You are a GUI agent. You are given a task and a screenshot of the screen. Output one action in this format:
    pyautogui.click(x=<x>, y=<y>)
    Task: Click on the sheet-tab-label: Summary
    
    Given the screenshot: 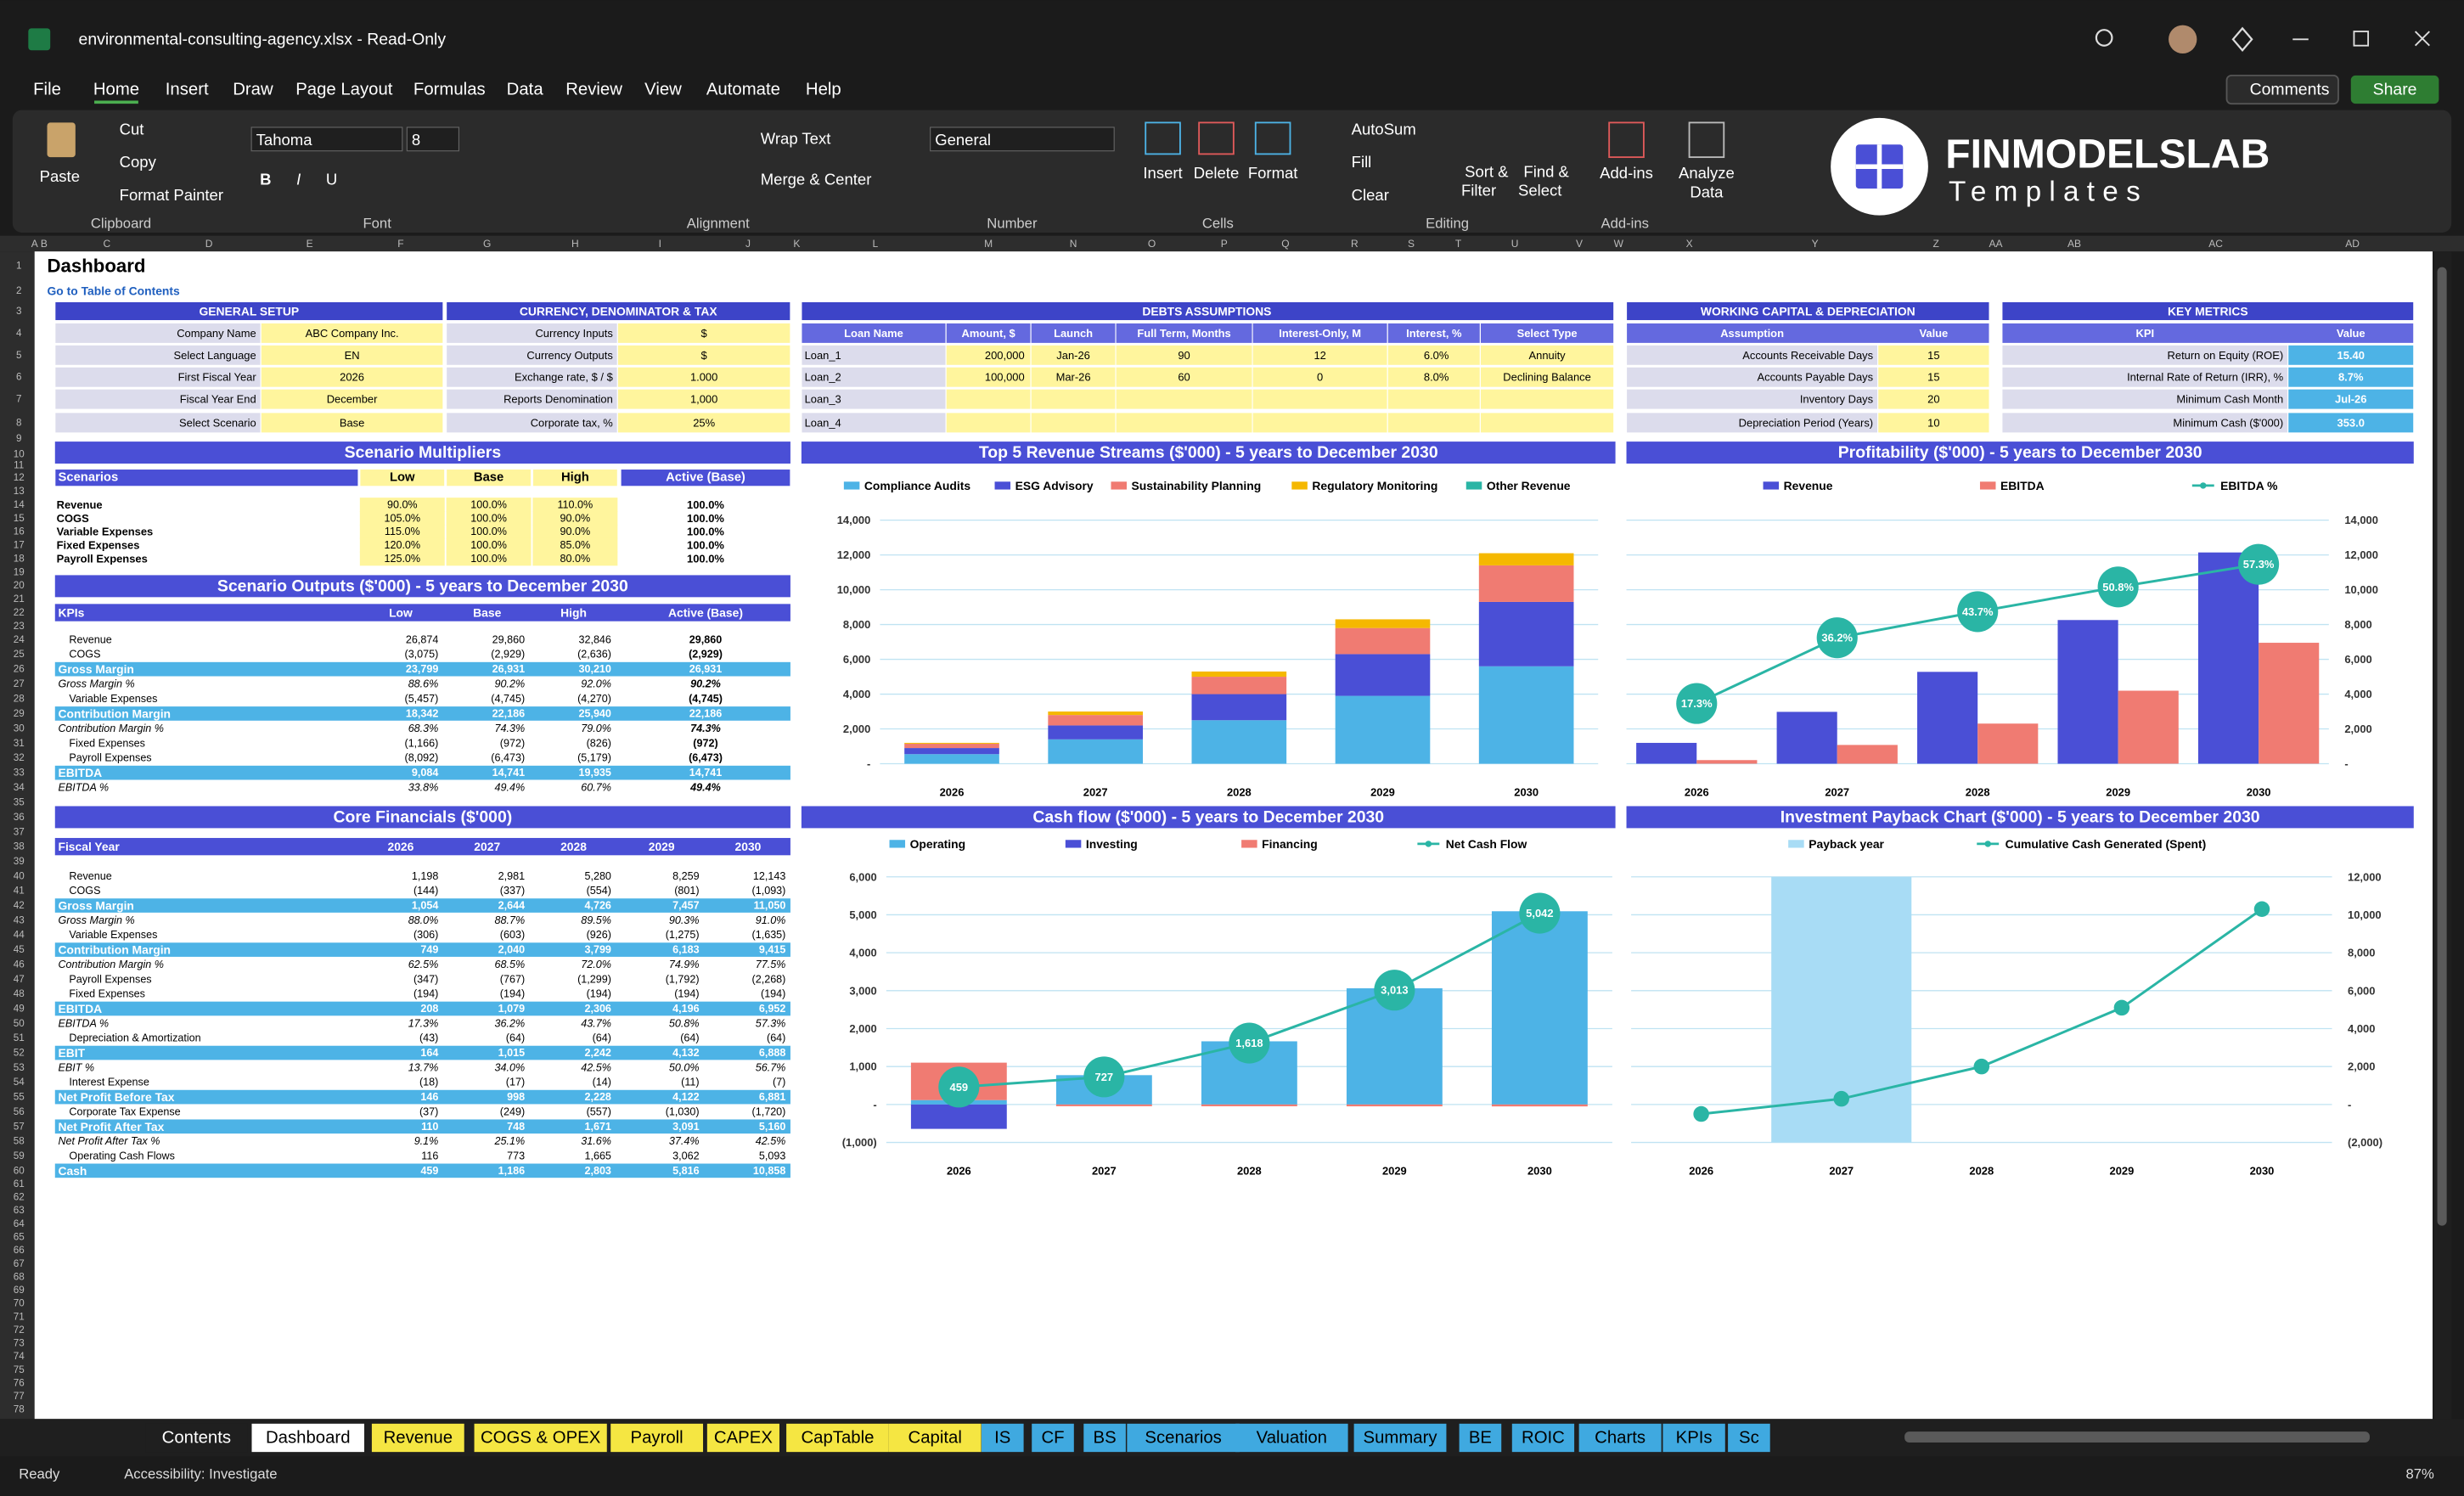 What is the action you would take?
    pyautogui.click(x=1401, y=1437)
    